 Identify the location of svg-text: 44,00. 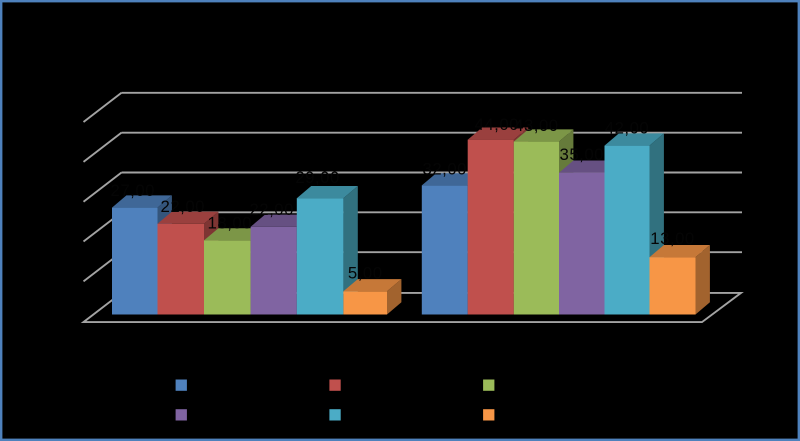
(497, 124).